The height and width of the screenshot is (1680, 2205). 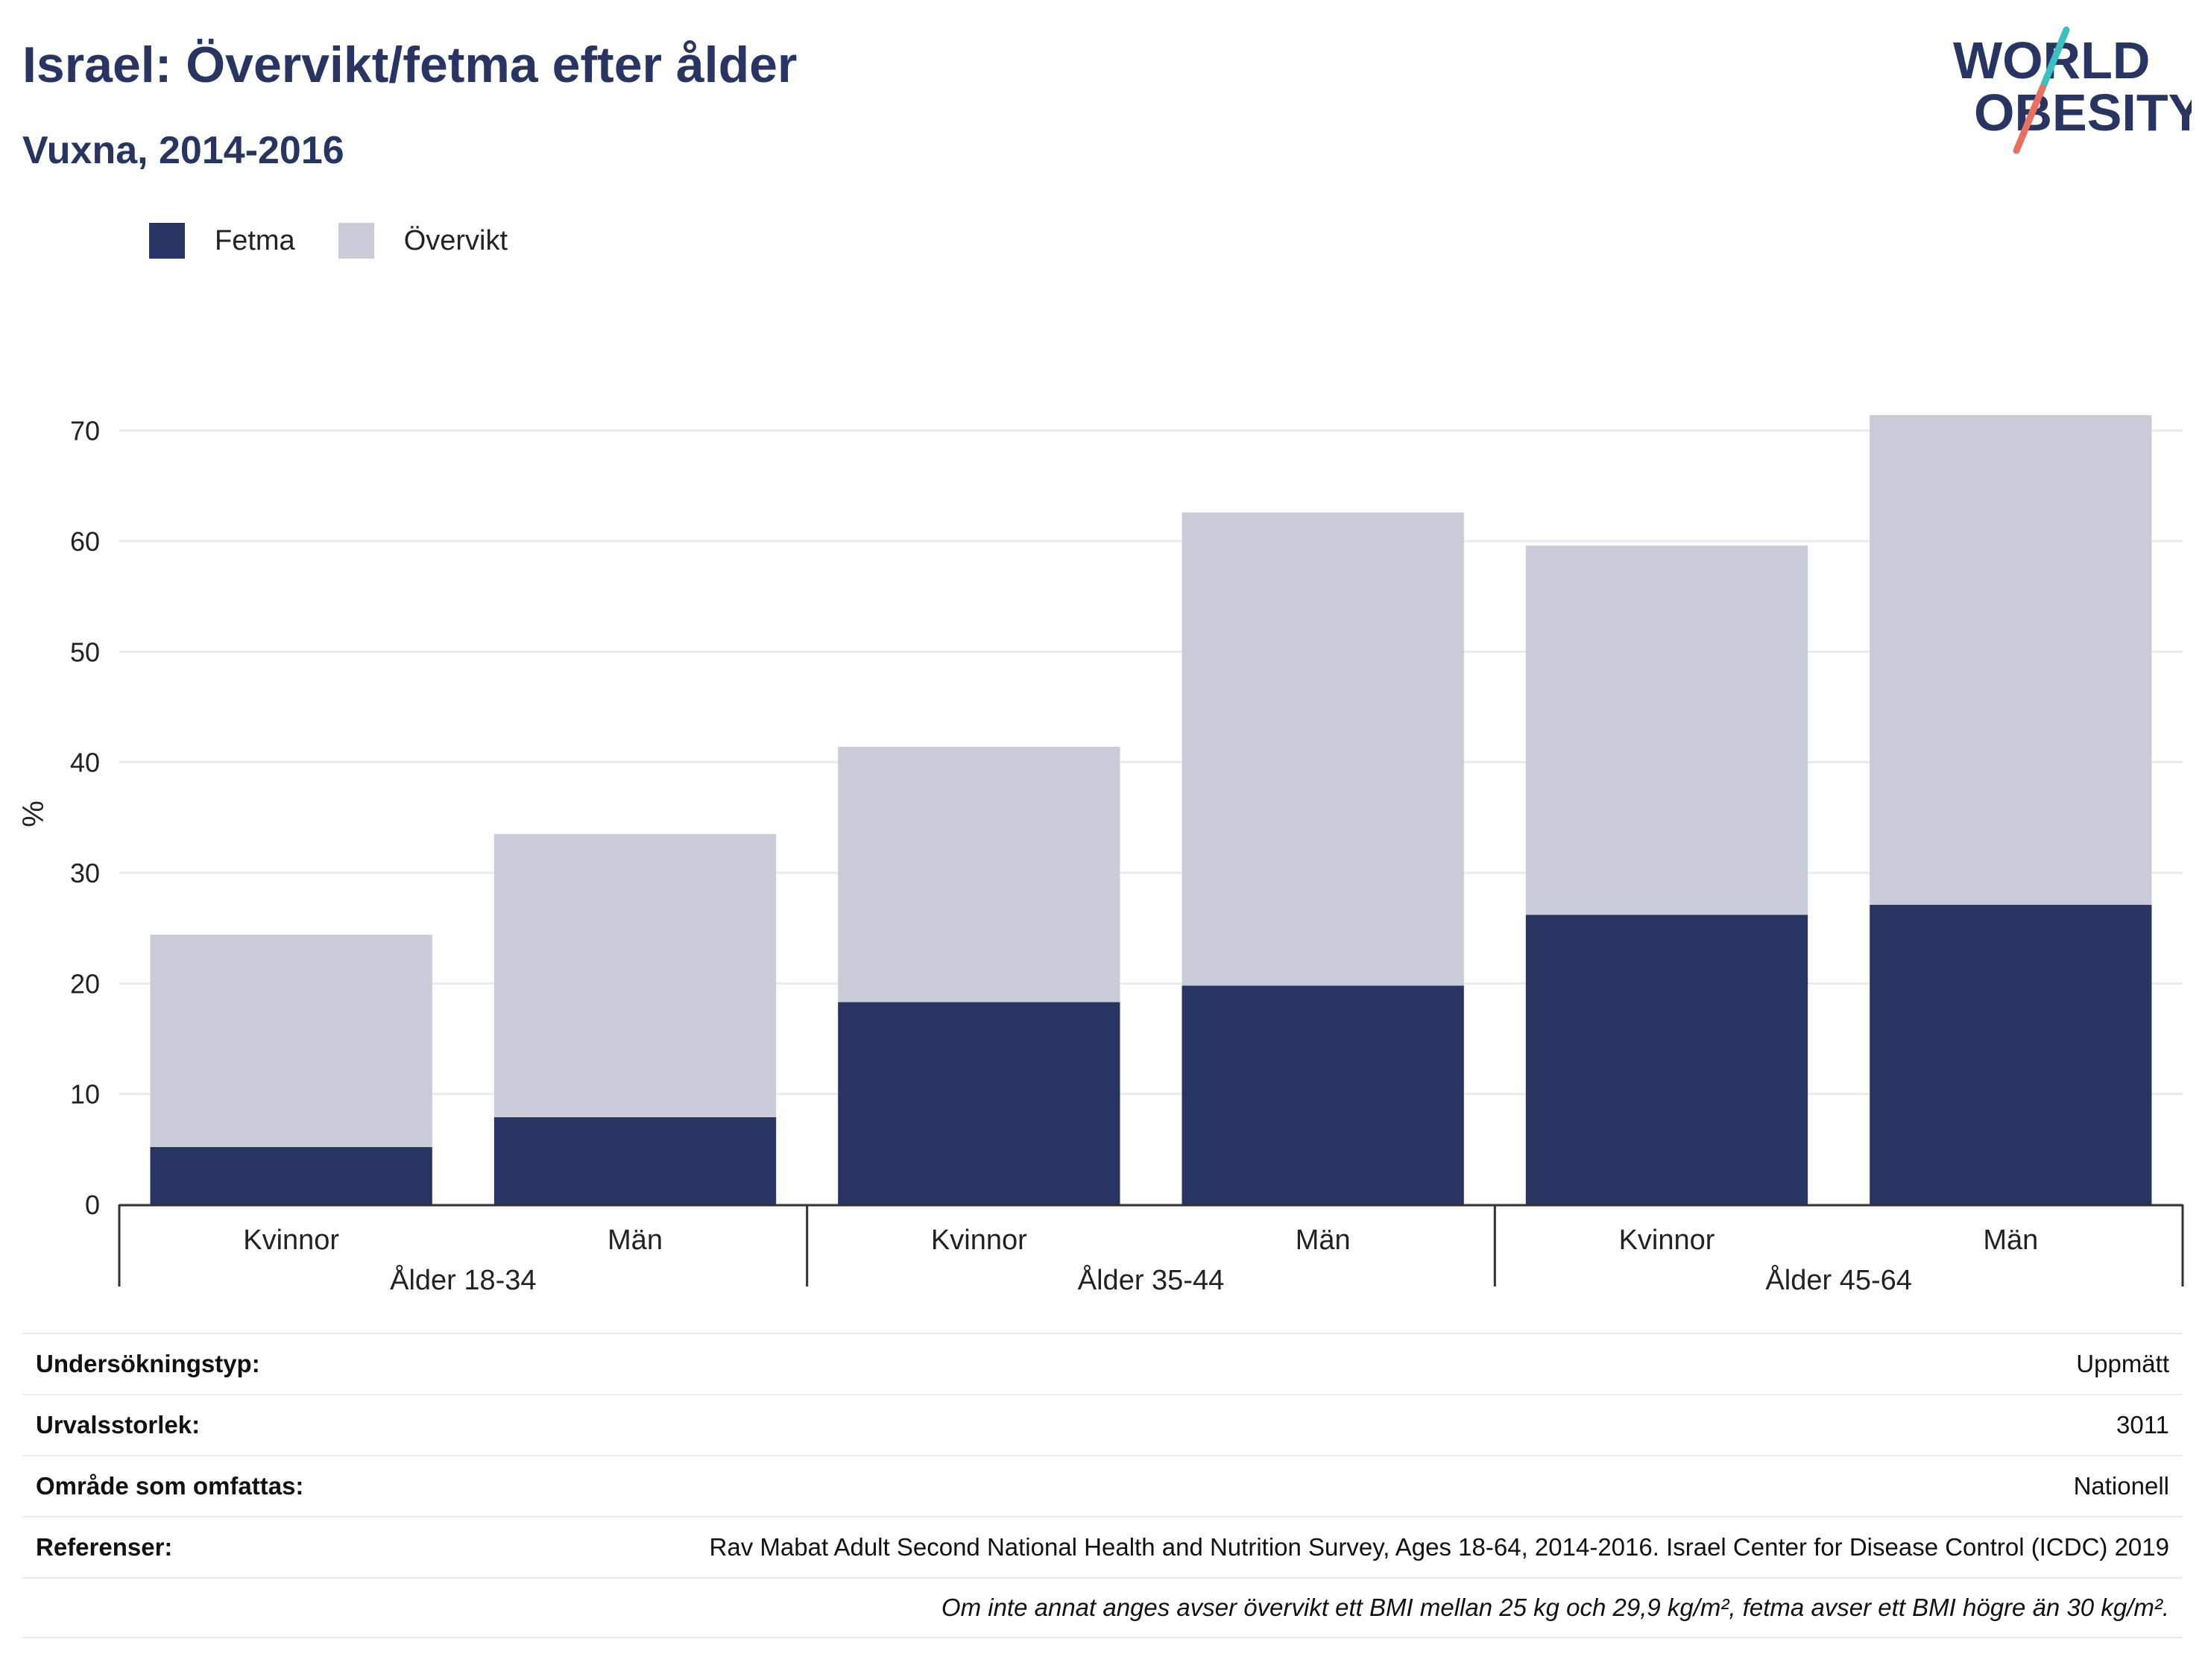 What do you see at coordinates (356, 241) in the screenshot?
I see `legend-swatch-overvikt` at bounding box center [356, 241].